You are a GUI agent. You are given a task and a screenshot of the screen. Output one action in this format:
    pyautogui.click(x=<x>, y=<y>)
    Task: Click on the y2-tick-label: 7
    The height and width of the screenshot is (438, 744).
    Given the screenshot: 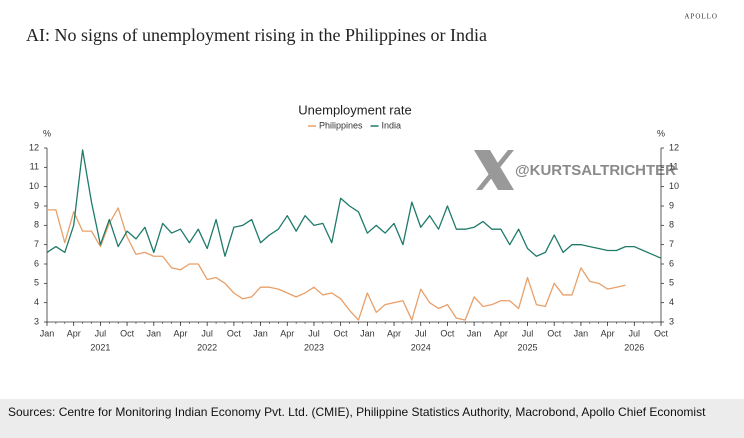 What is the action you would take?
    pyautogui.click(x=671, y=244)
    